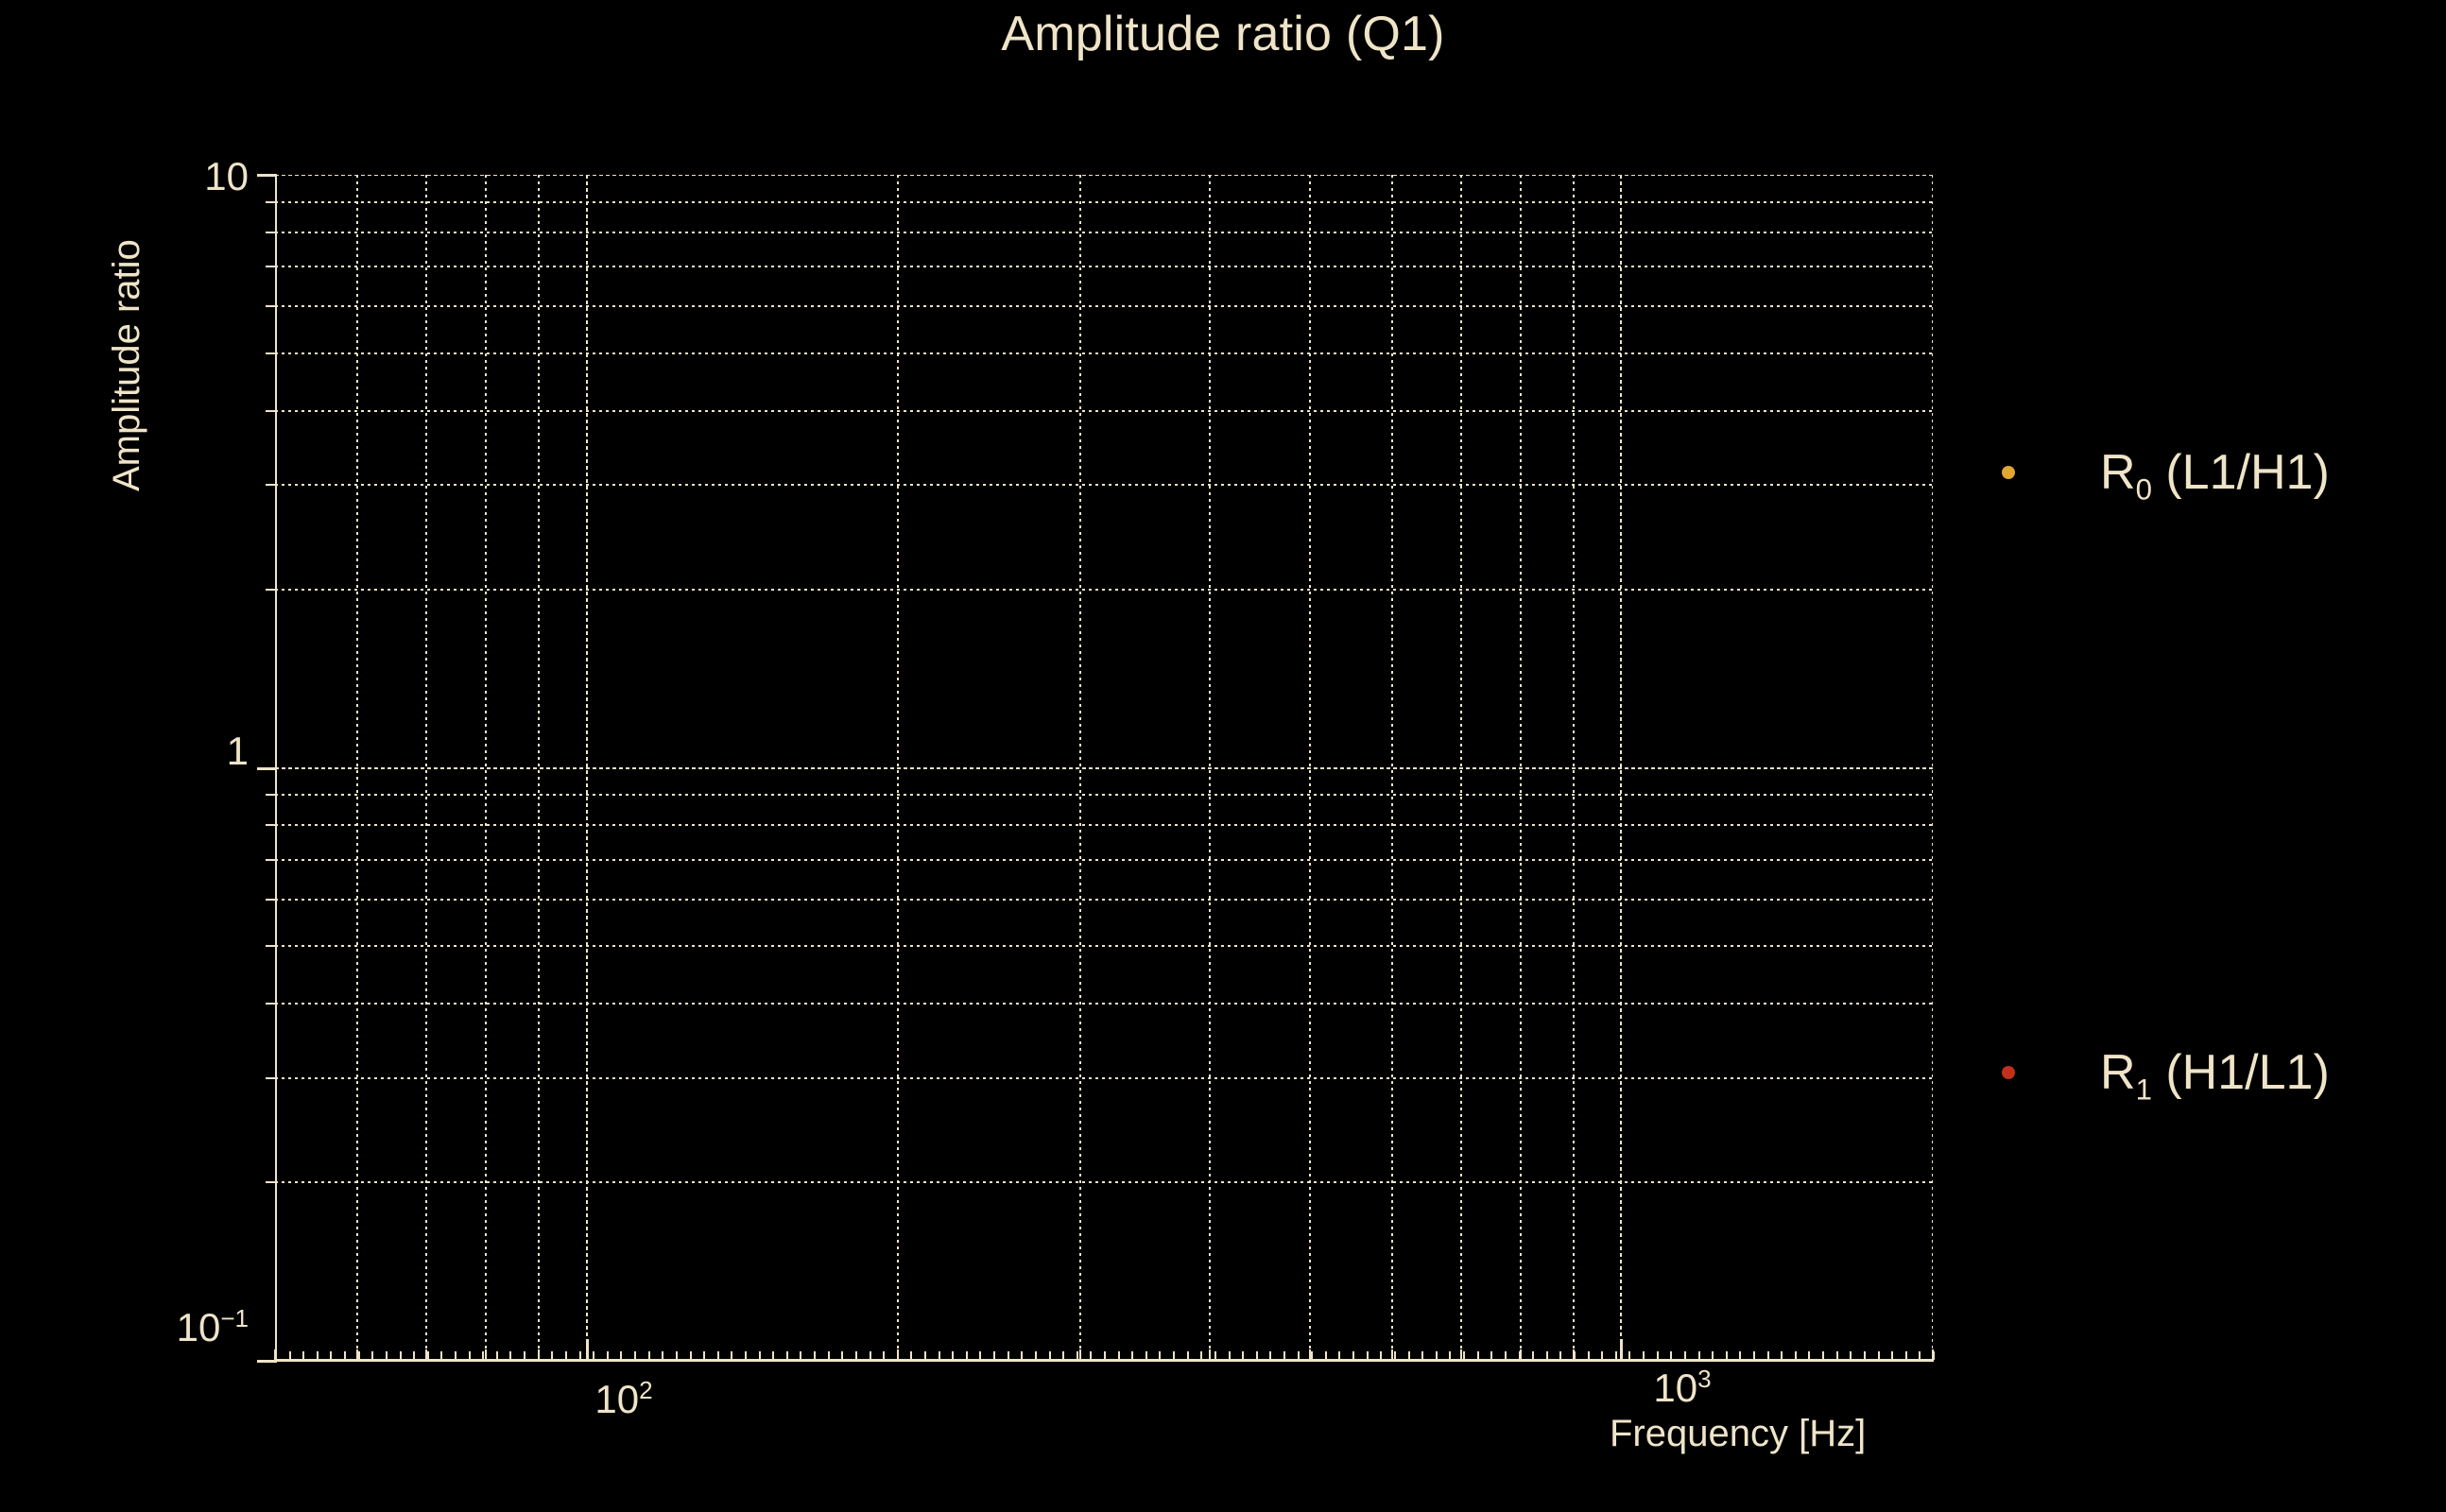 This screenshot has width=2446, height=1512. What do you see at coordinates (237, 751) in the screenshot?
I see `y-tick-label-1: 1` at bounding box center [237, 751].